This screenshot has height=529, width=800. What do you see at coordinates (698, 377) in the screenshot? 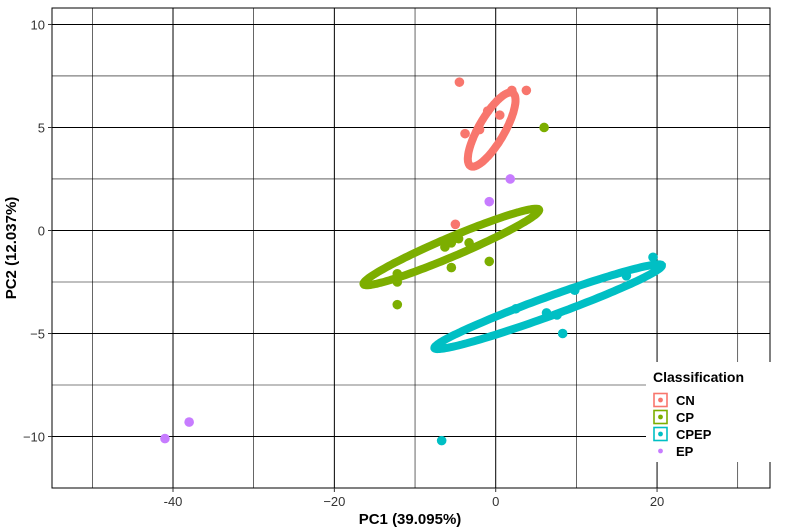
I see `legend-title: Classification` at bounding box center [698, 377].